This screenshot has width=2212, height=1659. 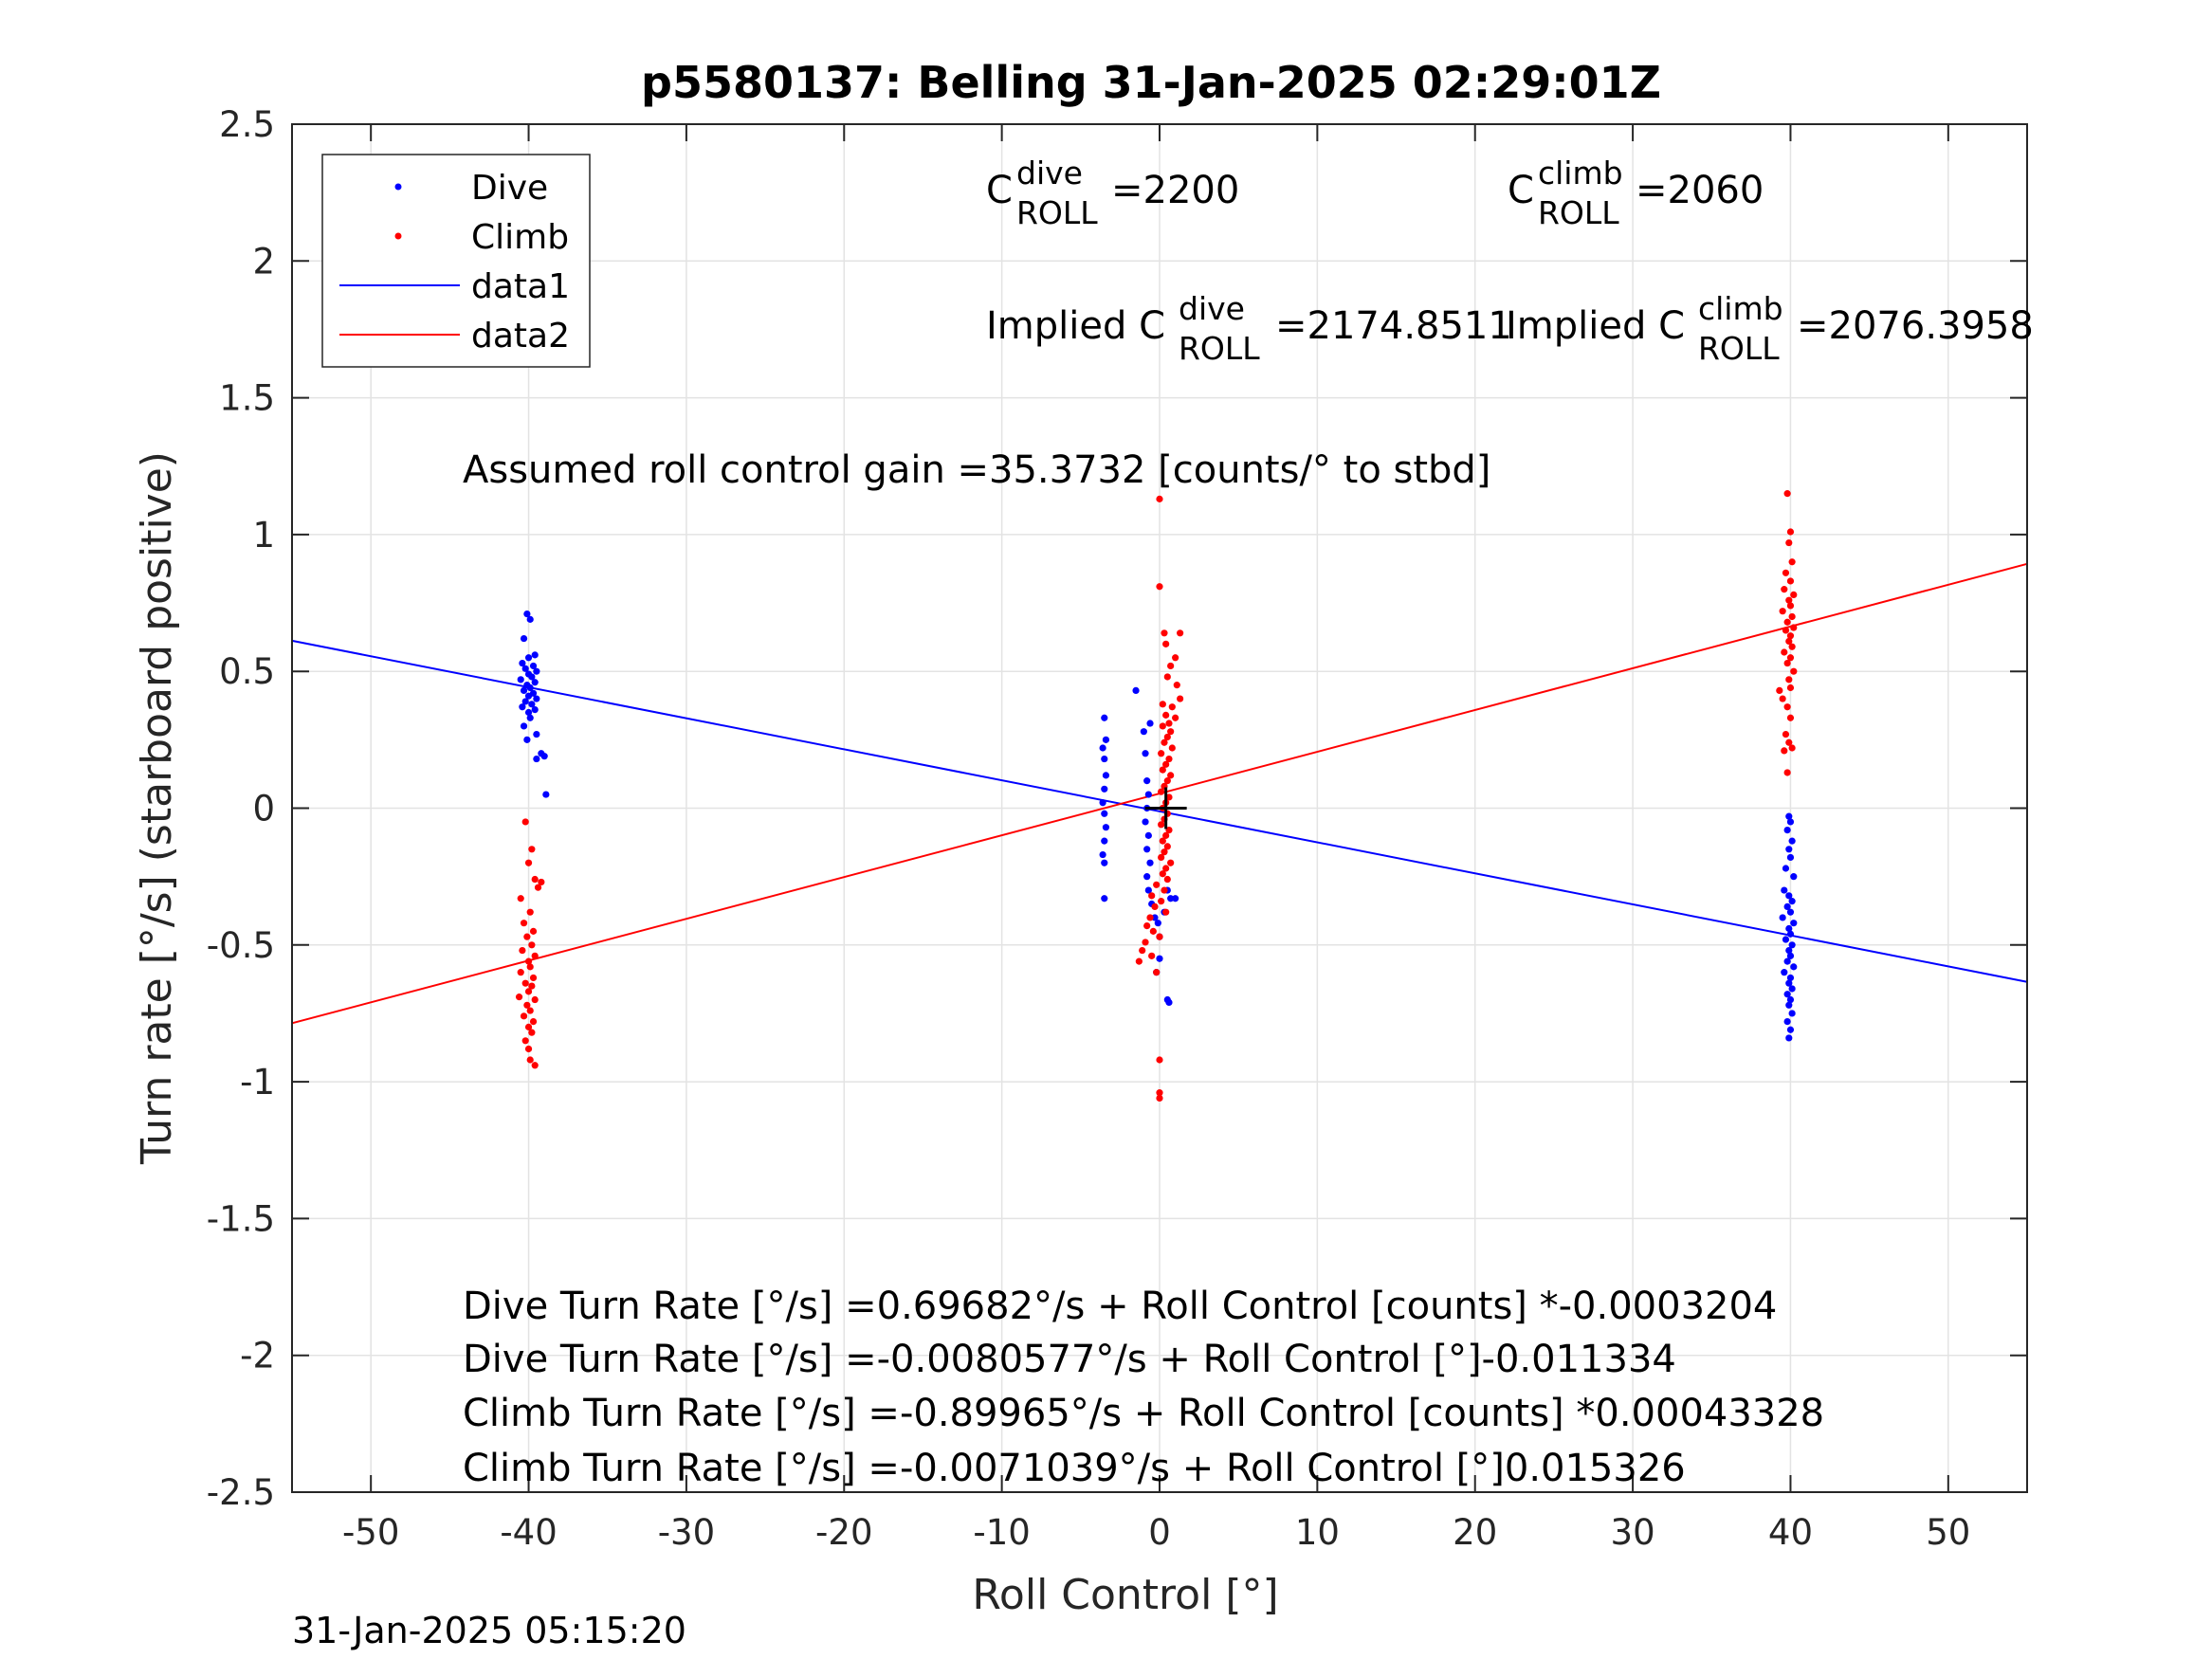 I want to click on x-tick-label-2: -30, so click(x=686, y=1532).